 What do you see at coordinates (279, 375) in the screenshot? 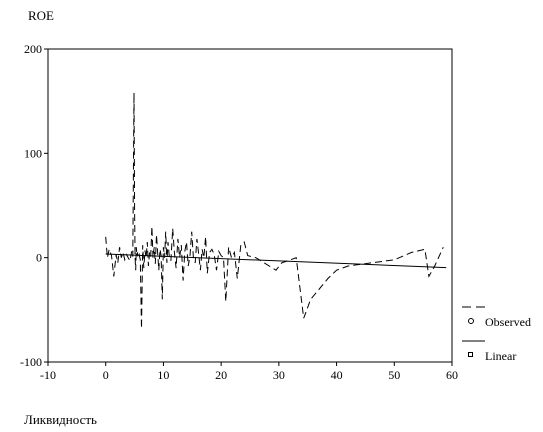
I see `x-tick-label: 30` at bounding box center [279, 375].